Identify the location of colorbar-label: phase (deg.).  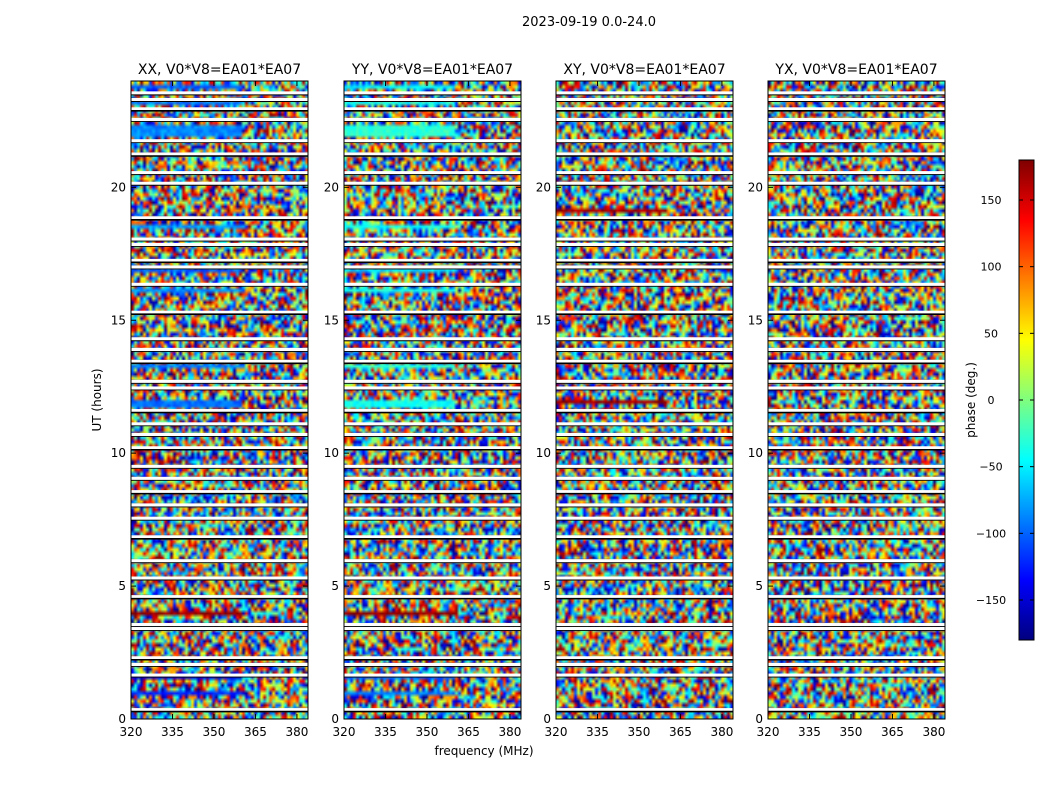
(971, 400).